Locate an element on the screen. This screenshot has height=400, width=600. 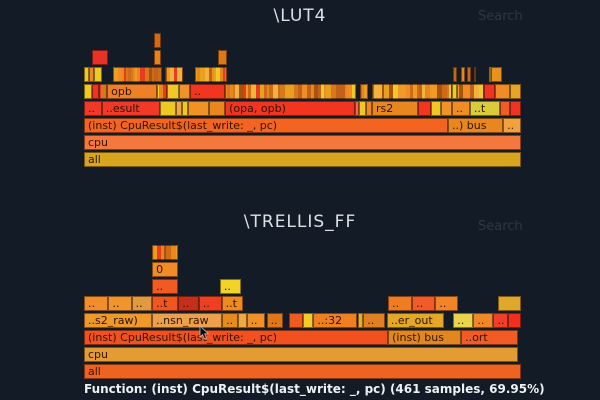
flame-frame-label: ..) bus is located at coordinates (469, 125).